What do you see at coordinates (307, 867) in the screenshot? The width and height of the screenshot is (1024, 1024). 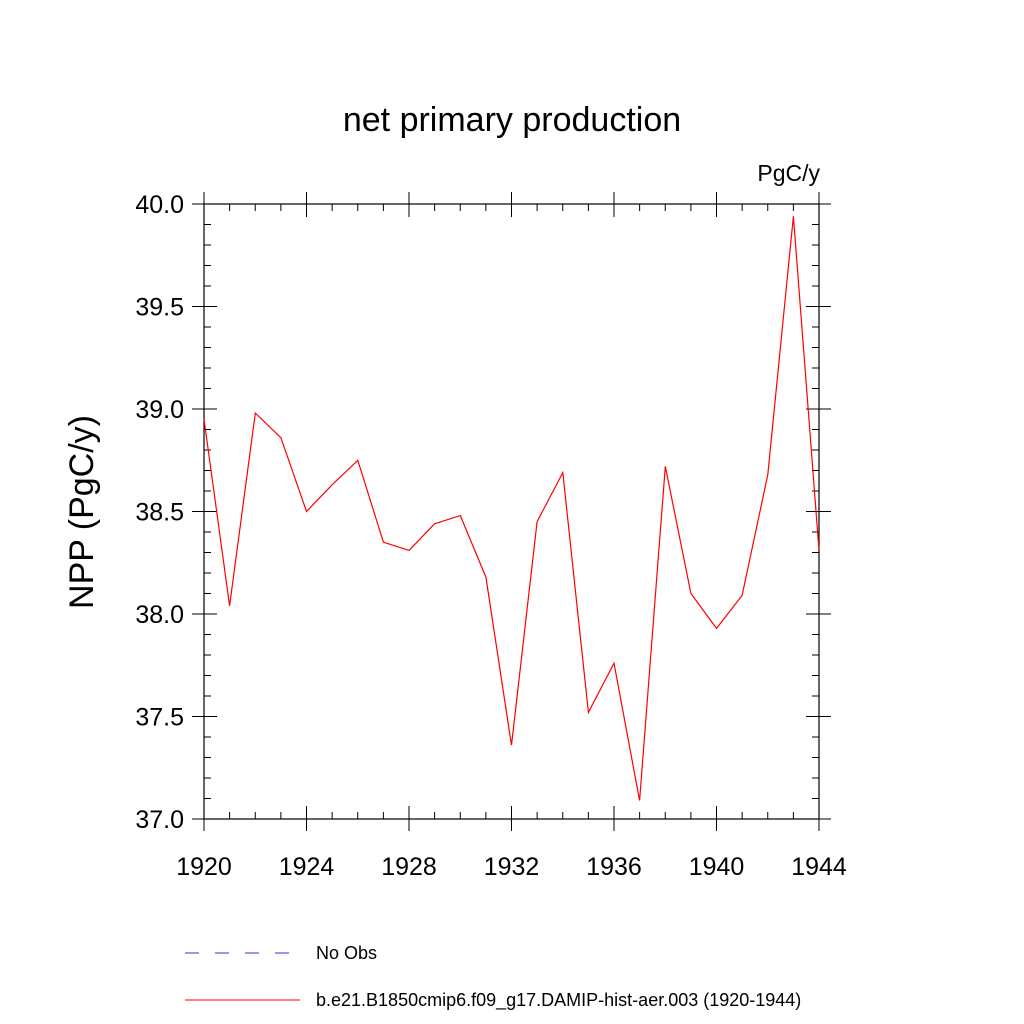 I see `x-tick-label: 1924` at bounding box center [307, 867].